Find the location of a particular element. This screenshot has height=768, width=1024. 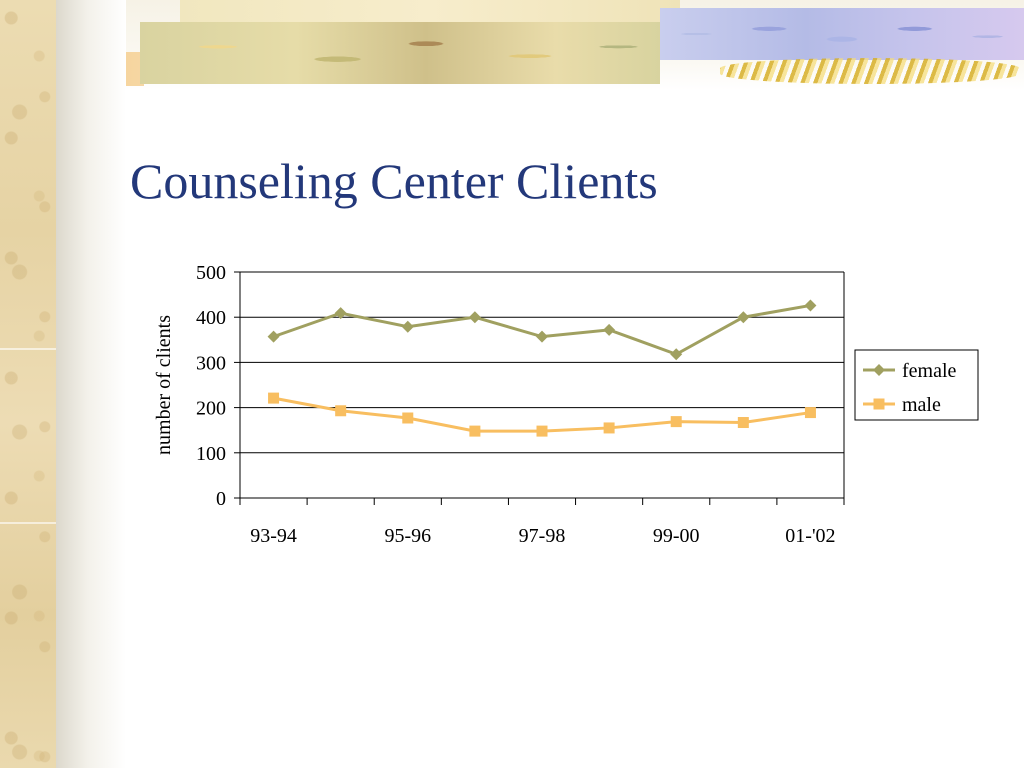

y-tick-label: 0 is located at coordinates (221, 499).